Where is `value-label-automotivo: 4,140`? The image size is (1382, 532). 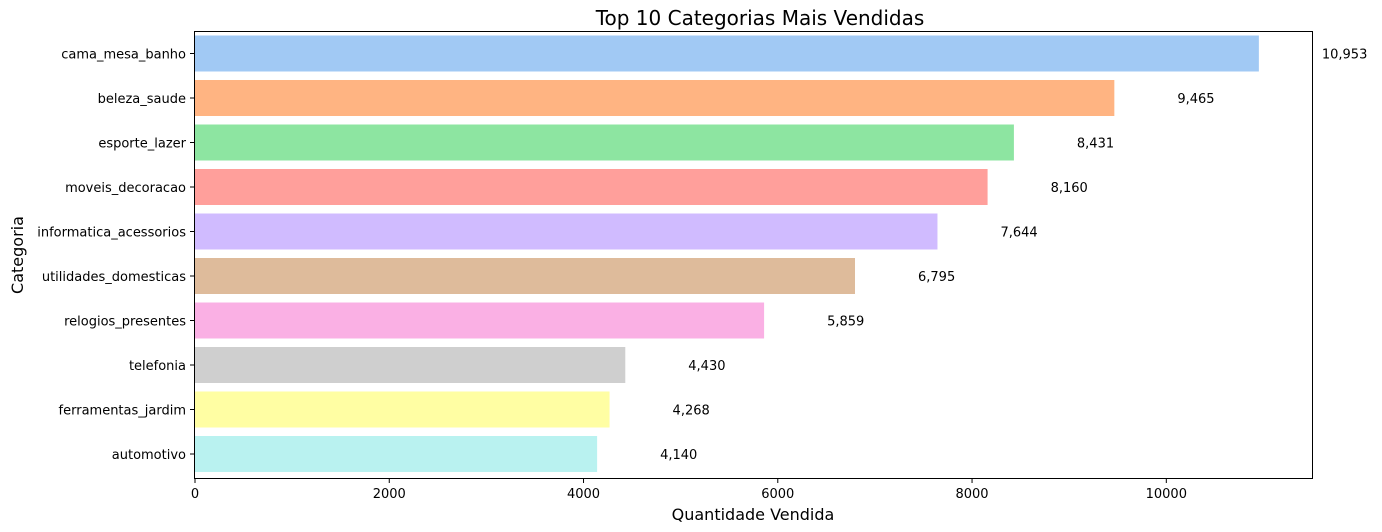 value-label-automotivo: 4,140 is located at coordinates (678, 455).